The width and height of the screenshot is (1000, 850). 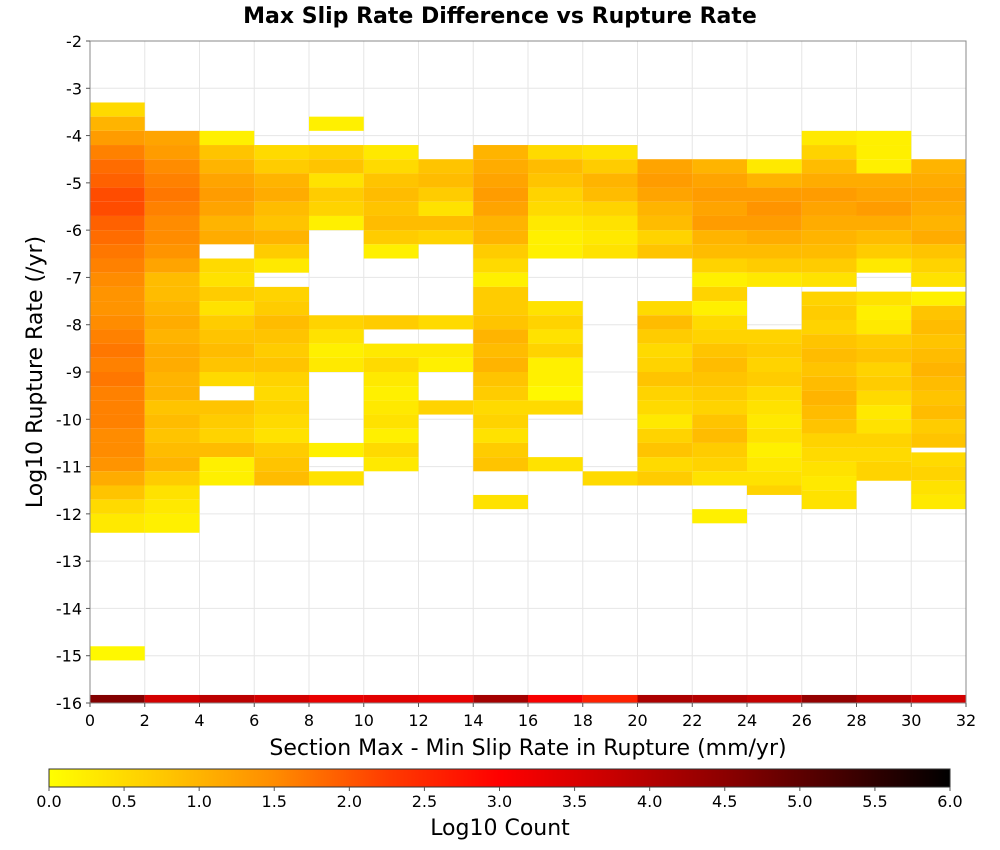 What do you see at coordinates (74, 136) in the screenshot?
I see `y-tick-label: -4` at bounding box center [74, 136].